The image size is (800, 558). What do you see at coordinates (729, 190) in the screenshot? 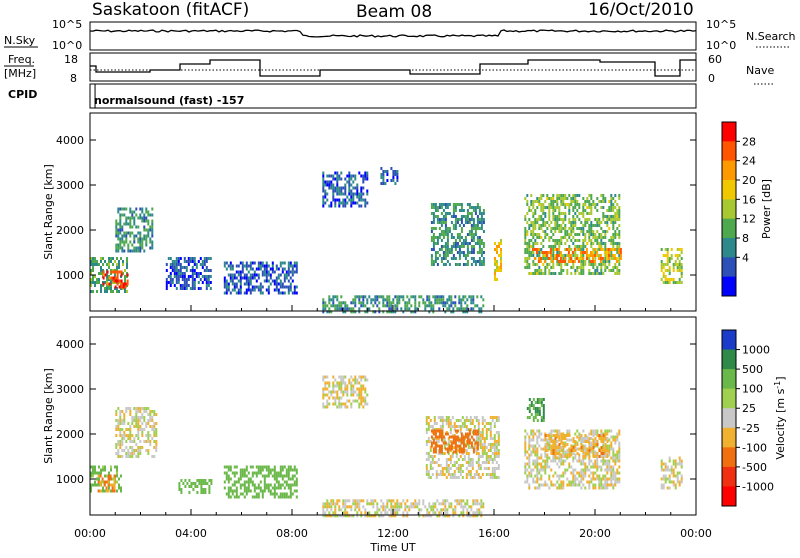
I see `colorbar-cell` at bounding box center [729, 190].